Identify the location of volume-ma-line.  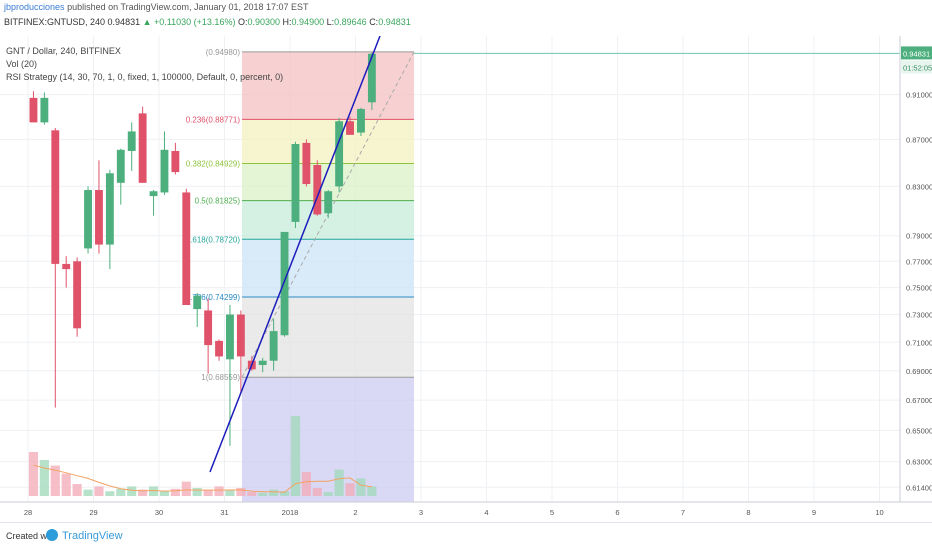
(202, 478).